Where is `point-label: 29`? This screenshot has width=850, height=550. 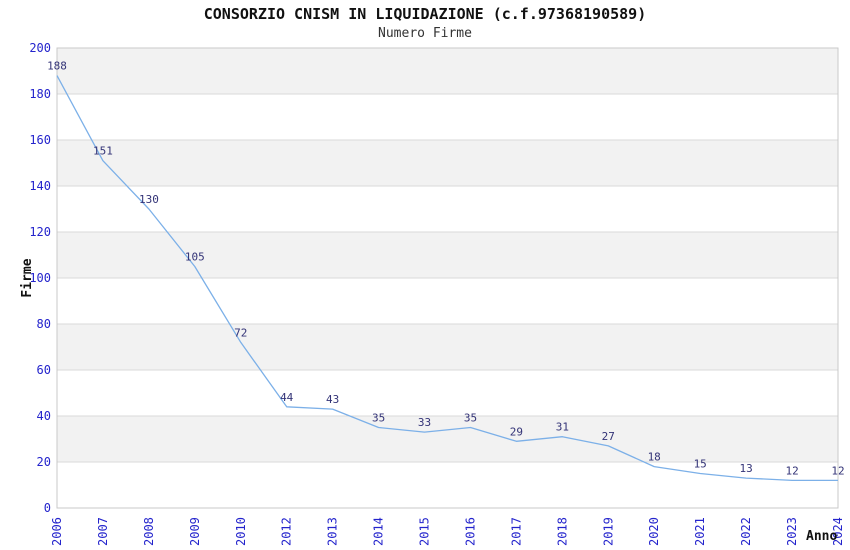
point-label: 29 is located at coordinates (516, 431).